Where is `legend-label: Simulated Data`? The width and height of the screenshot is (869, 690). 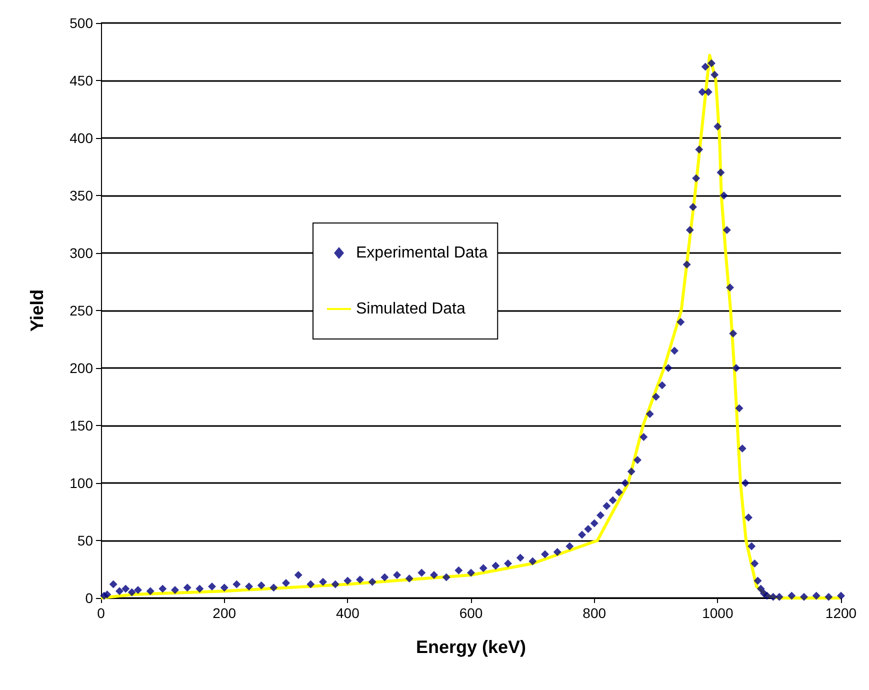
legend-label: Simulated Data is located at coordinates (411, 309).